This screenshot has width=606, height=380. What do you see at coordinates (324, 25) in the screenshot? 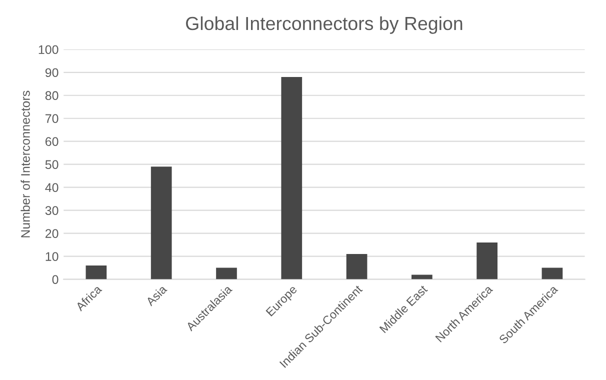
I see `chart-title: Global Interconnectors by Region` at bounding box center [324, 25].